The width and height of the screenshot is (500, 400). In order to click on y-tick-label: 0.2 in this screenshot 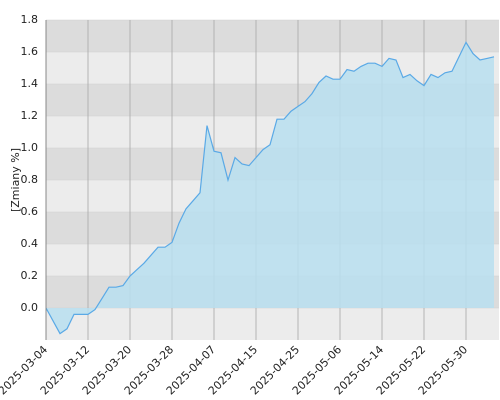, I will do `click(30, 275)`.